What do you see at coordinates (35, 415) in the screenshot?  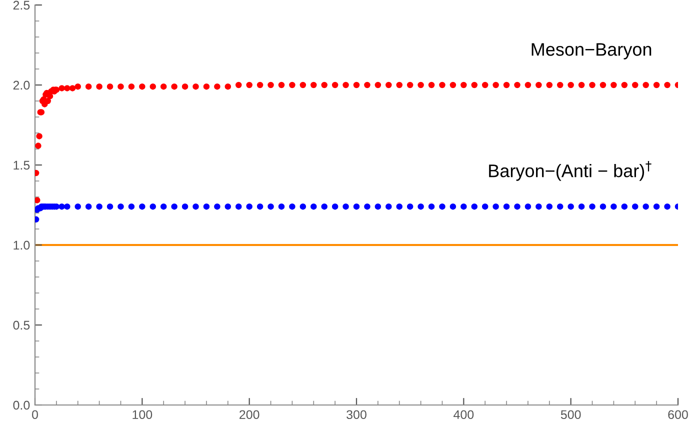 I see `x-tick-label: 0` at bounding box center [35, 415].